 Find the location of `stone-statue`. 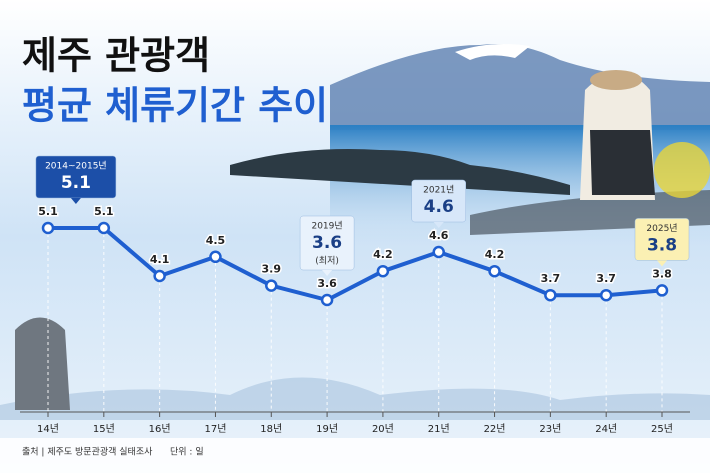

stone-statue is located at coordinates (42, 363).